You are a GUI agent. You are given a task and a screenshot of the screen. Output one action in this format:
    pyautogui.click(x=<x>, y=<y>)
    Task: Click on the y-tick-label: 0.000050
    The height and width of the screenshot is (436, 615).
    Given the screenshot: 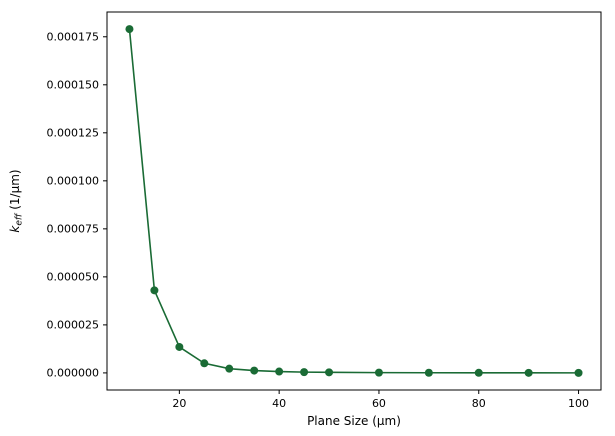 What is the action you would take?
    pyautogui.click(x=73, y=276)
    